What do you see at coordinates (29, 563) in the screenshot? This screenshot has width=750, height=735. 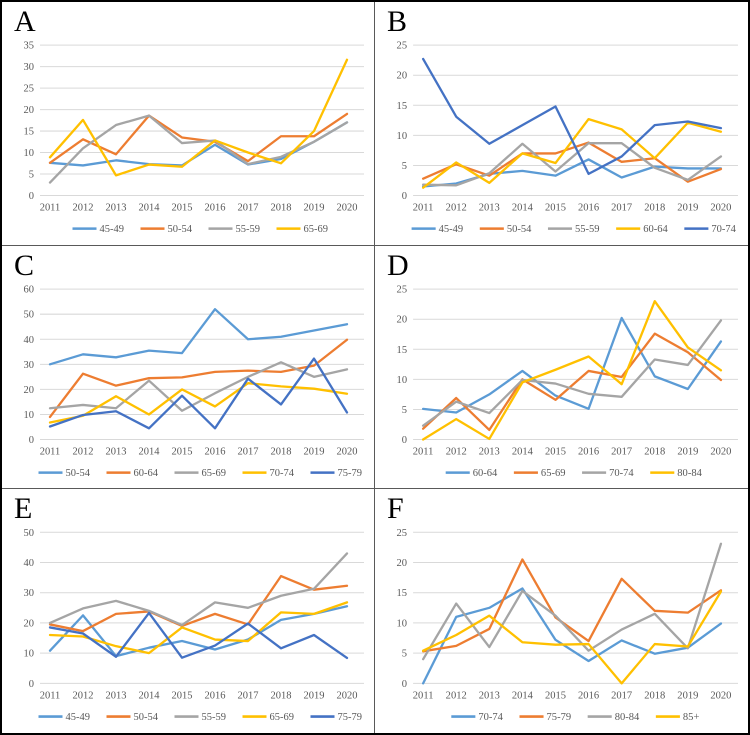 I see `y-tick-label: 40` at bounding box center [29, 563].